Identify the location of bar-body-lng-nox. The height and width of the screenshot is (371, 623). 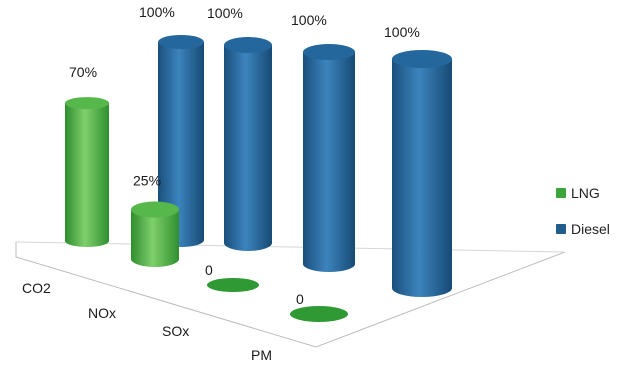
(155, 238).